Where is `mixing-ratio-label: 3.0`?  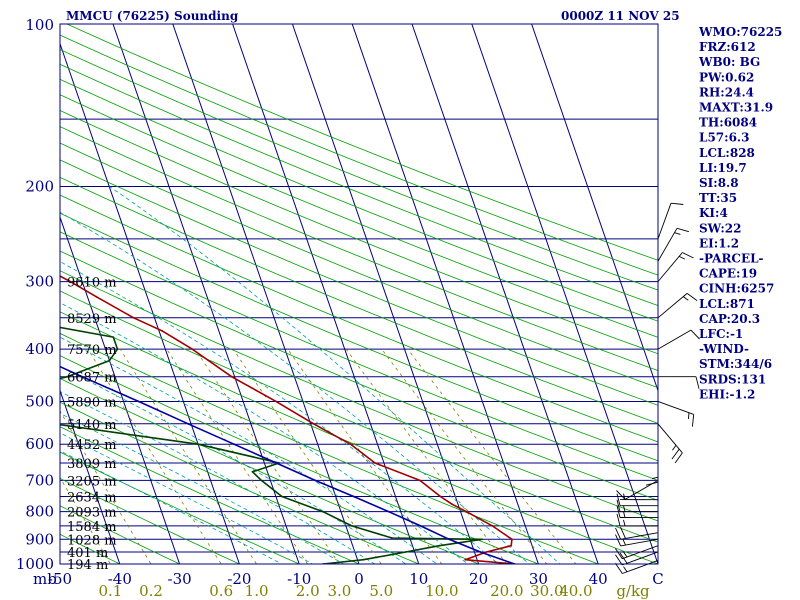 mixing-ratio-label: 3.0 is located at coordinates (339, 591).